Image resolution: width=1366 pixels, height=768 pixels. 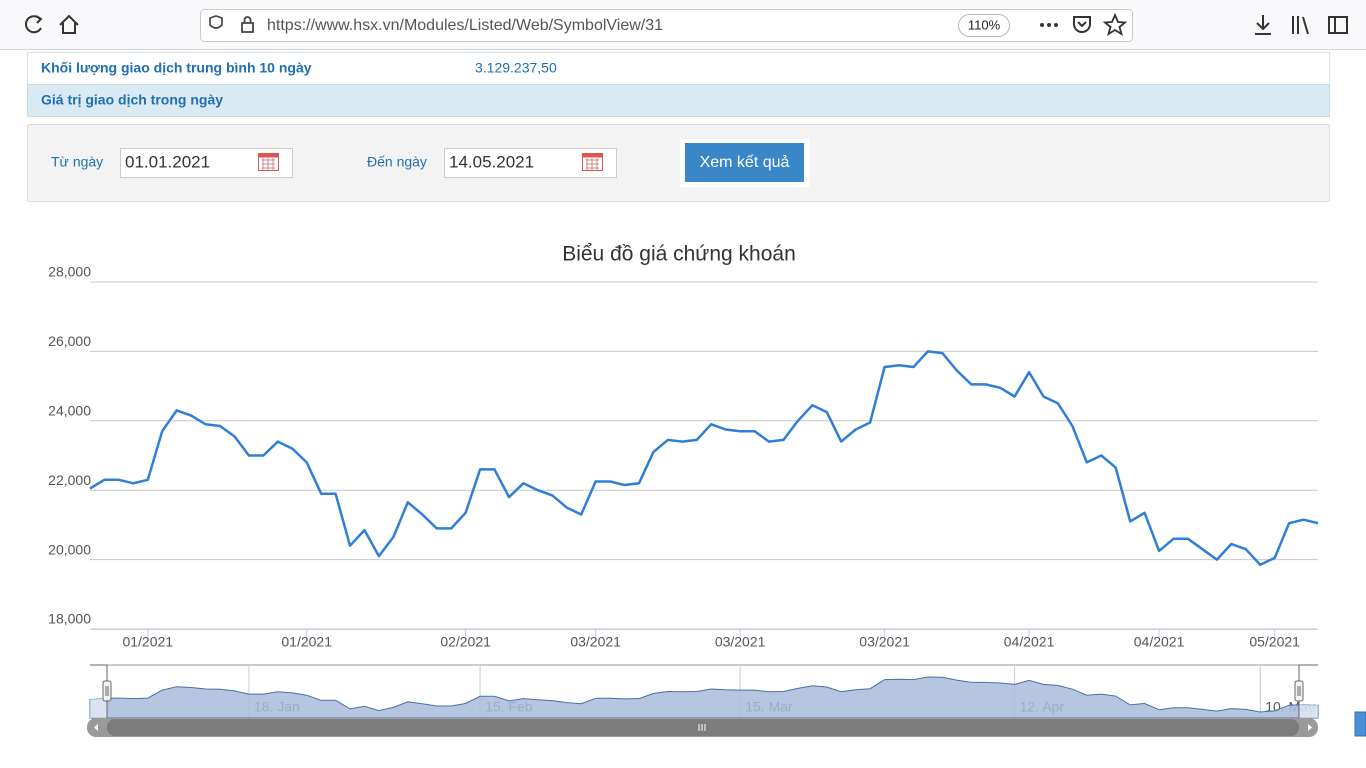 I want to click on y-tick-label: 26,000, so click(x=69, y=341).